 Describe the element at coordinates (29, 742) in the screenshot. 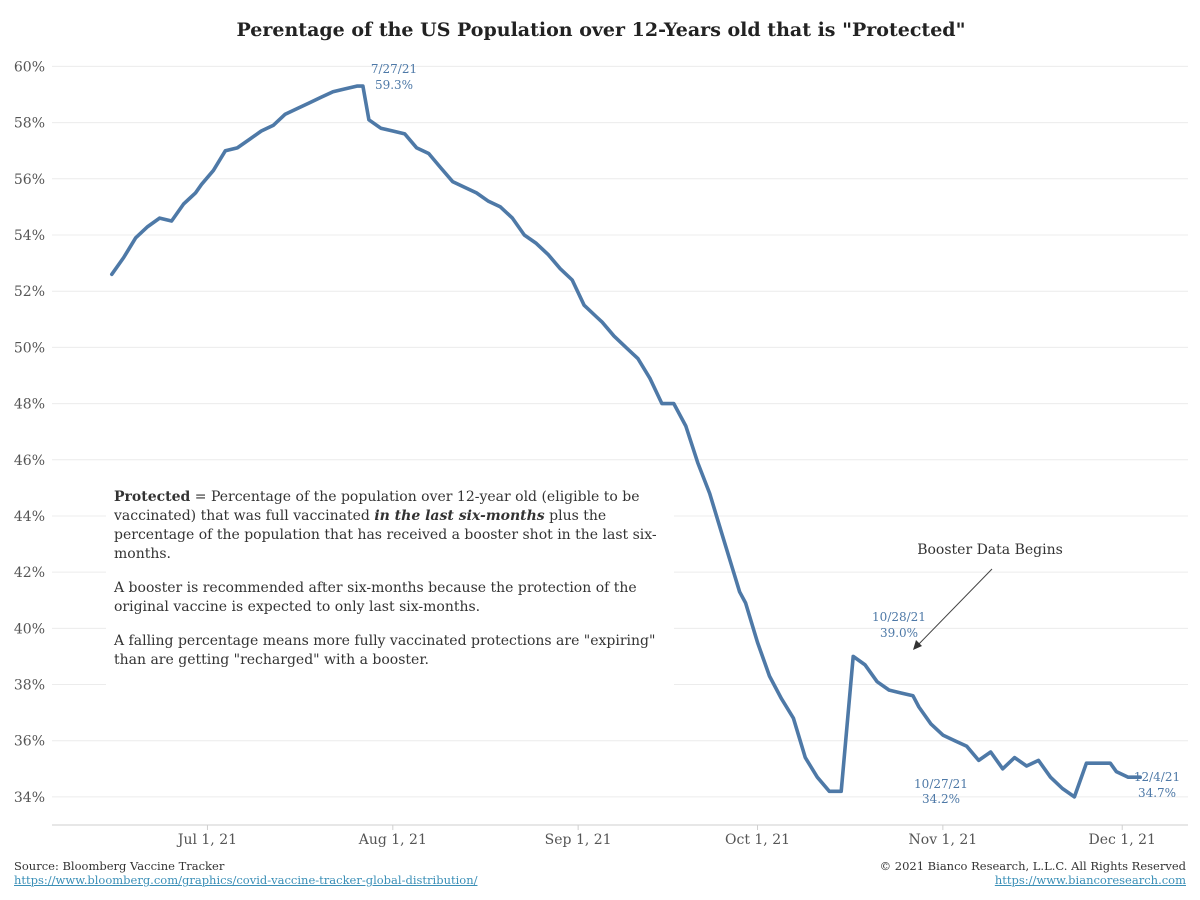

I see `y-tick-label: 36%` at that location.